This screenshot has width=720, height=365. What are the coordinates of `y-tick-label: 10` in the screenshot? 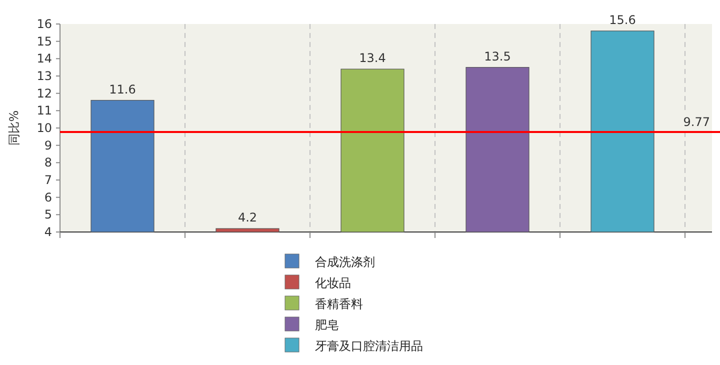 It's located at (44, 128).